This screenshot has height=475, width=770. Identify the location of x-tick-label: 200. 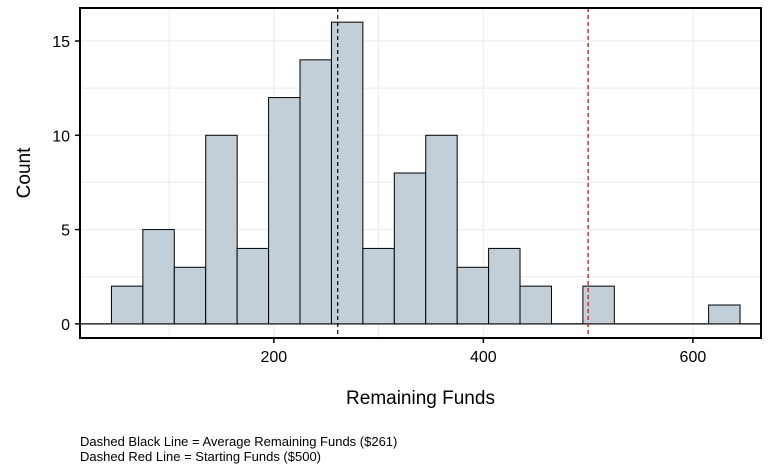
(273, 357).